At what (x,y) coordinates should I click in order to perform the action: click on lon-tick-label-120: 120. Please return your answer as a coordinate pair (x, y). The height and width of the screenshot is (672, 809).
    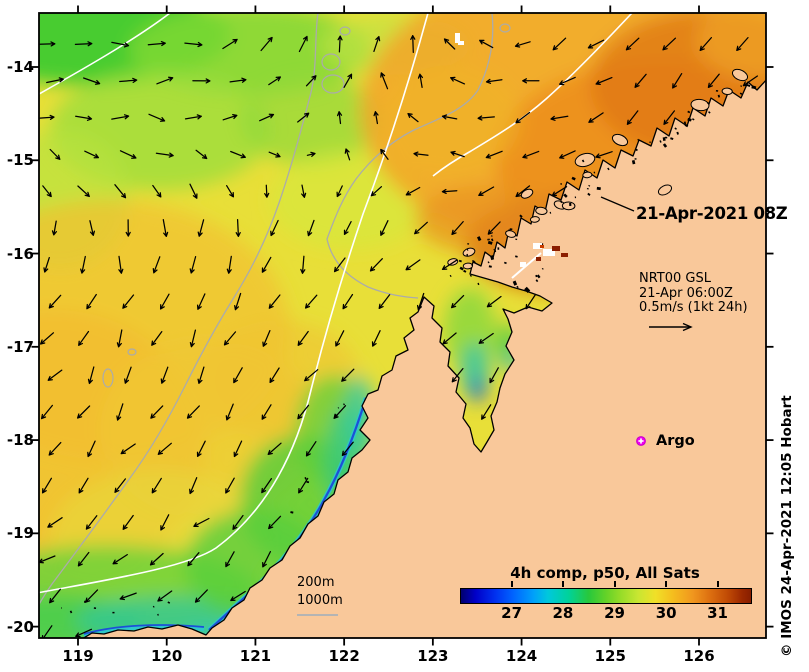
    Looking at the image, I should click on (167, 656).